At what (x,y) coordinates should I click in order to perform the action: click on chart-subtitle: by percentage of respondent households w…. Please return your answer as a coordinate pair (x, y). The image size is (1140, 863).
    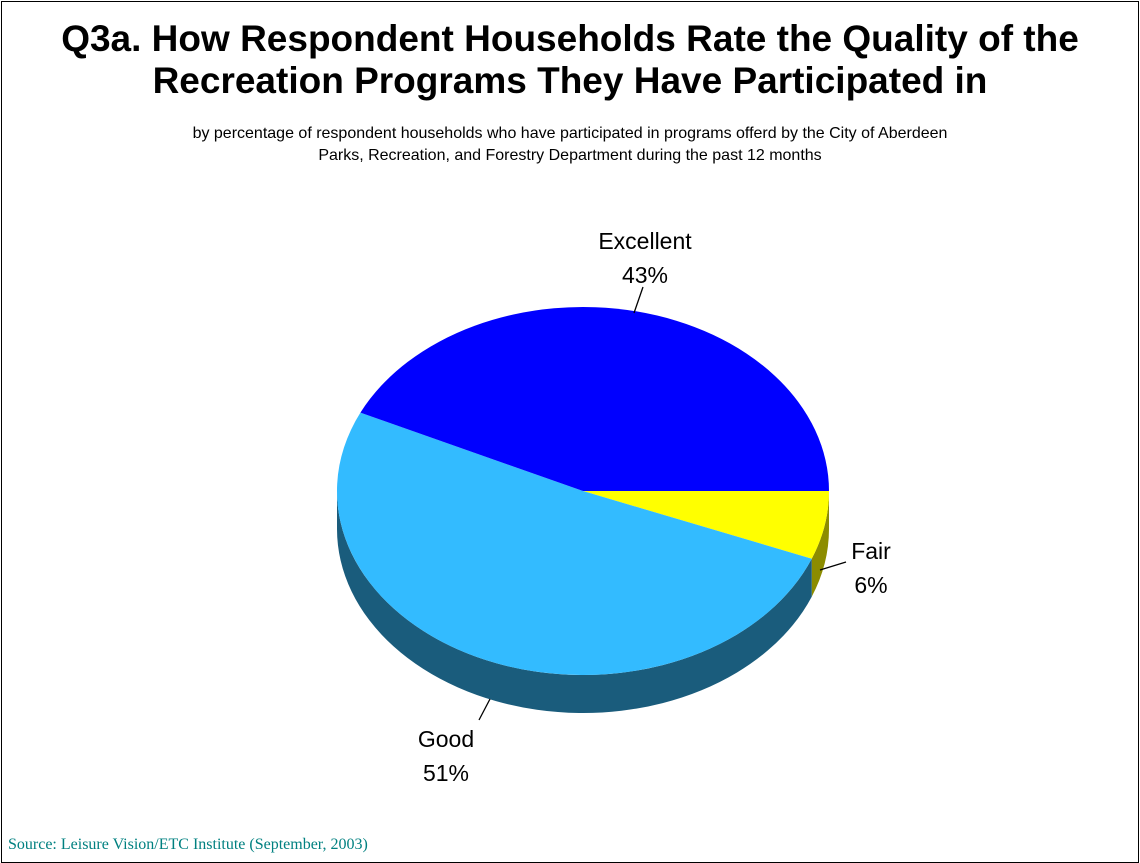
    Looking at the image, I should click on (570, 145).